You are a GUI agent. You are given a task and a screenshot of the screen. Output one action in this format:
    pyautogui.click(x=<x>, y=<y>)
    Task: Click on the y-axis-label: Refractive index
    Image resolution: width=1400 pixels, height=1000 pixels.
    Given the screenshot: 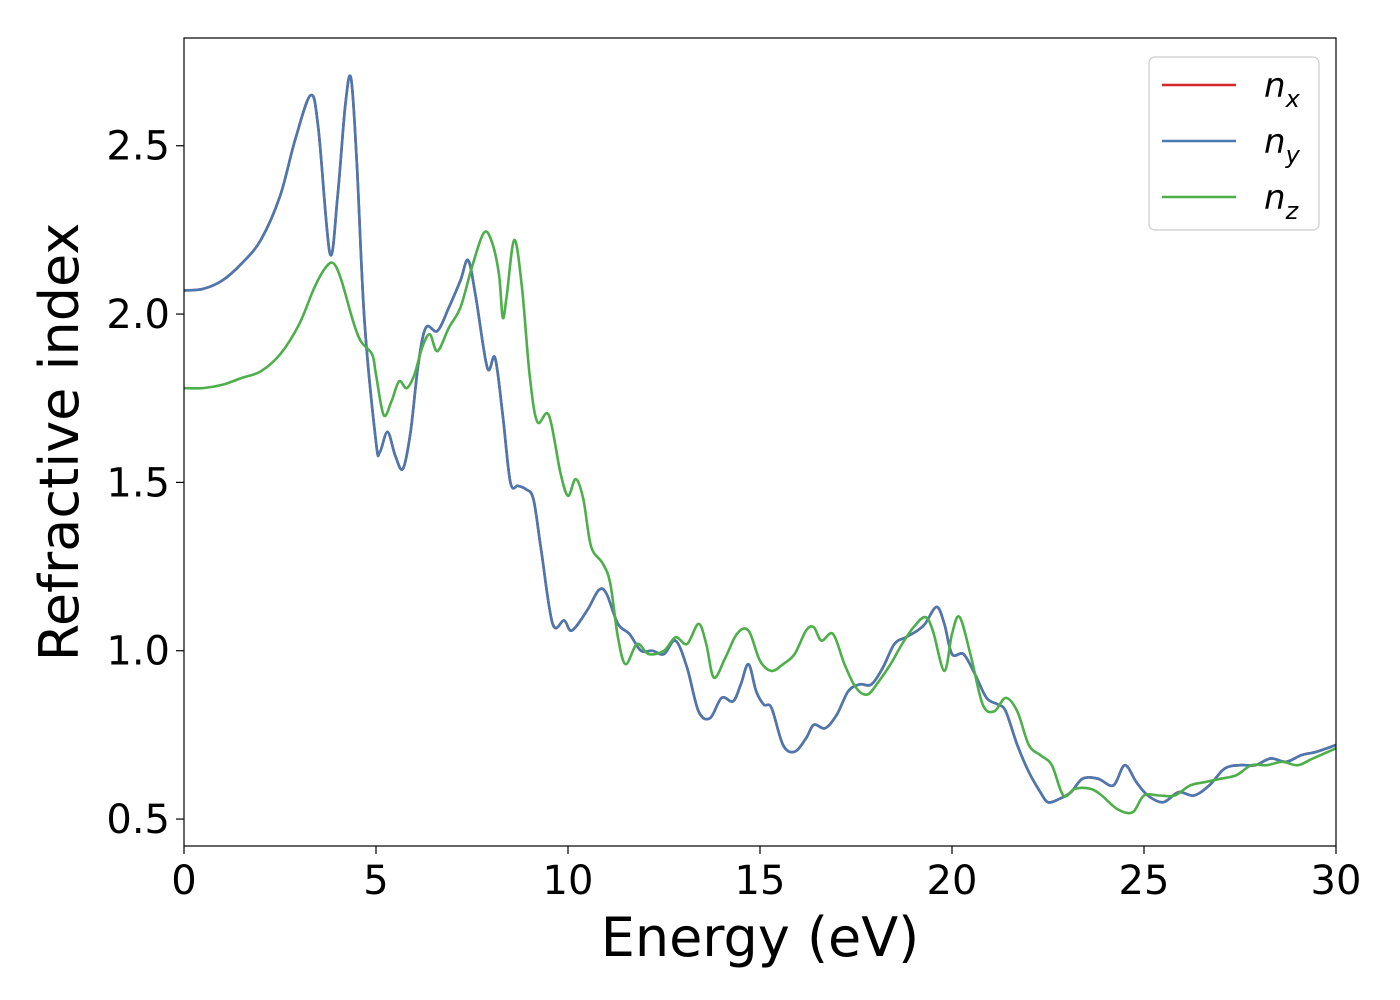 What is the action you would take?
    pyautogui.click(x=59, y=442)
    